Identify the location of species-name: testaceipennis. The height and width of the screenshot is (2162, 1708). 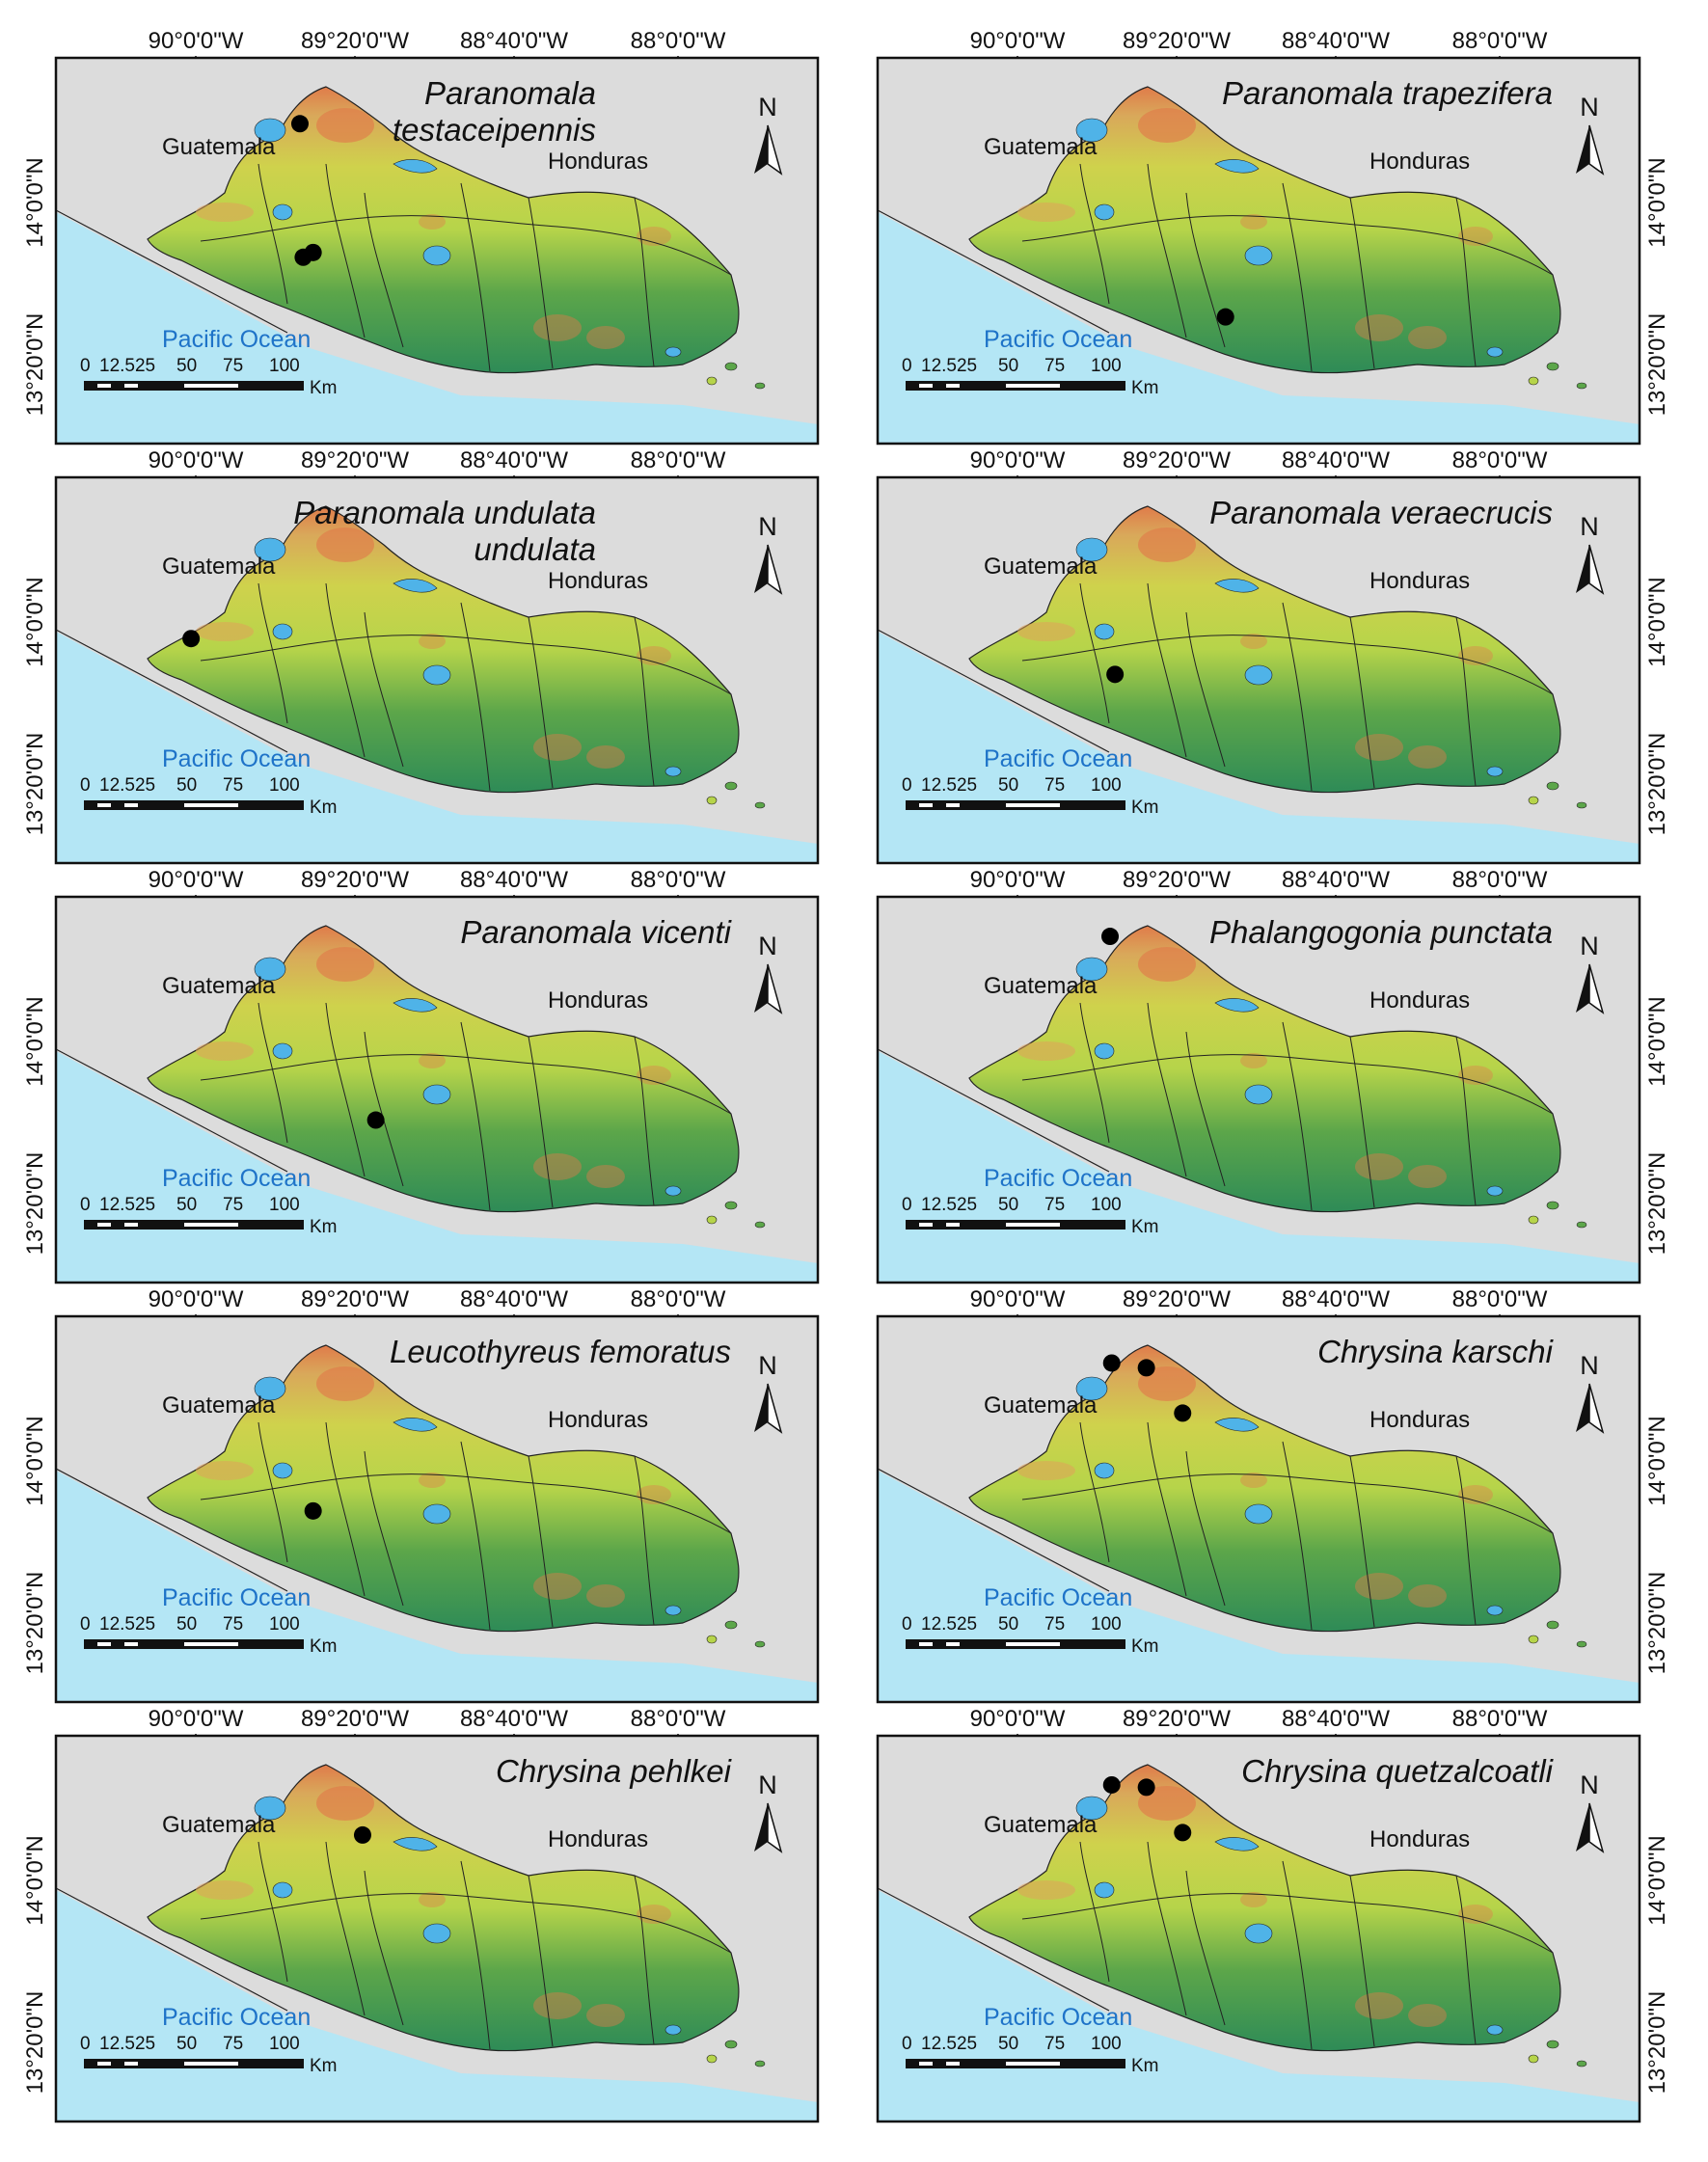
(494, 130).